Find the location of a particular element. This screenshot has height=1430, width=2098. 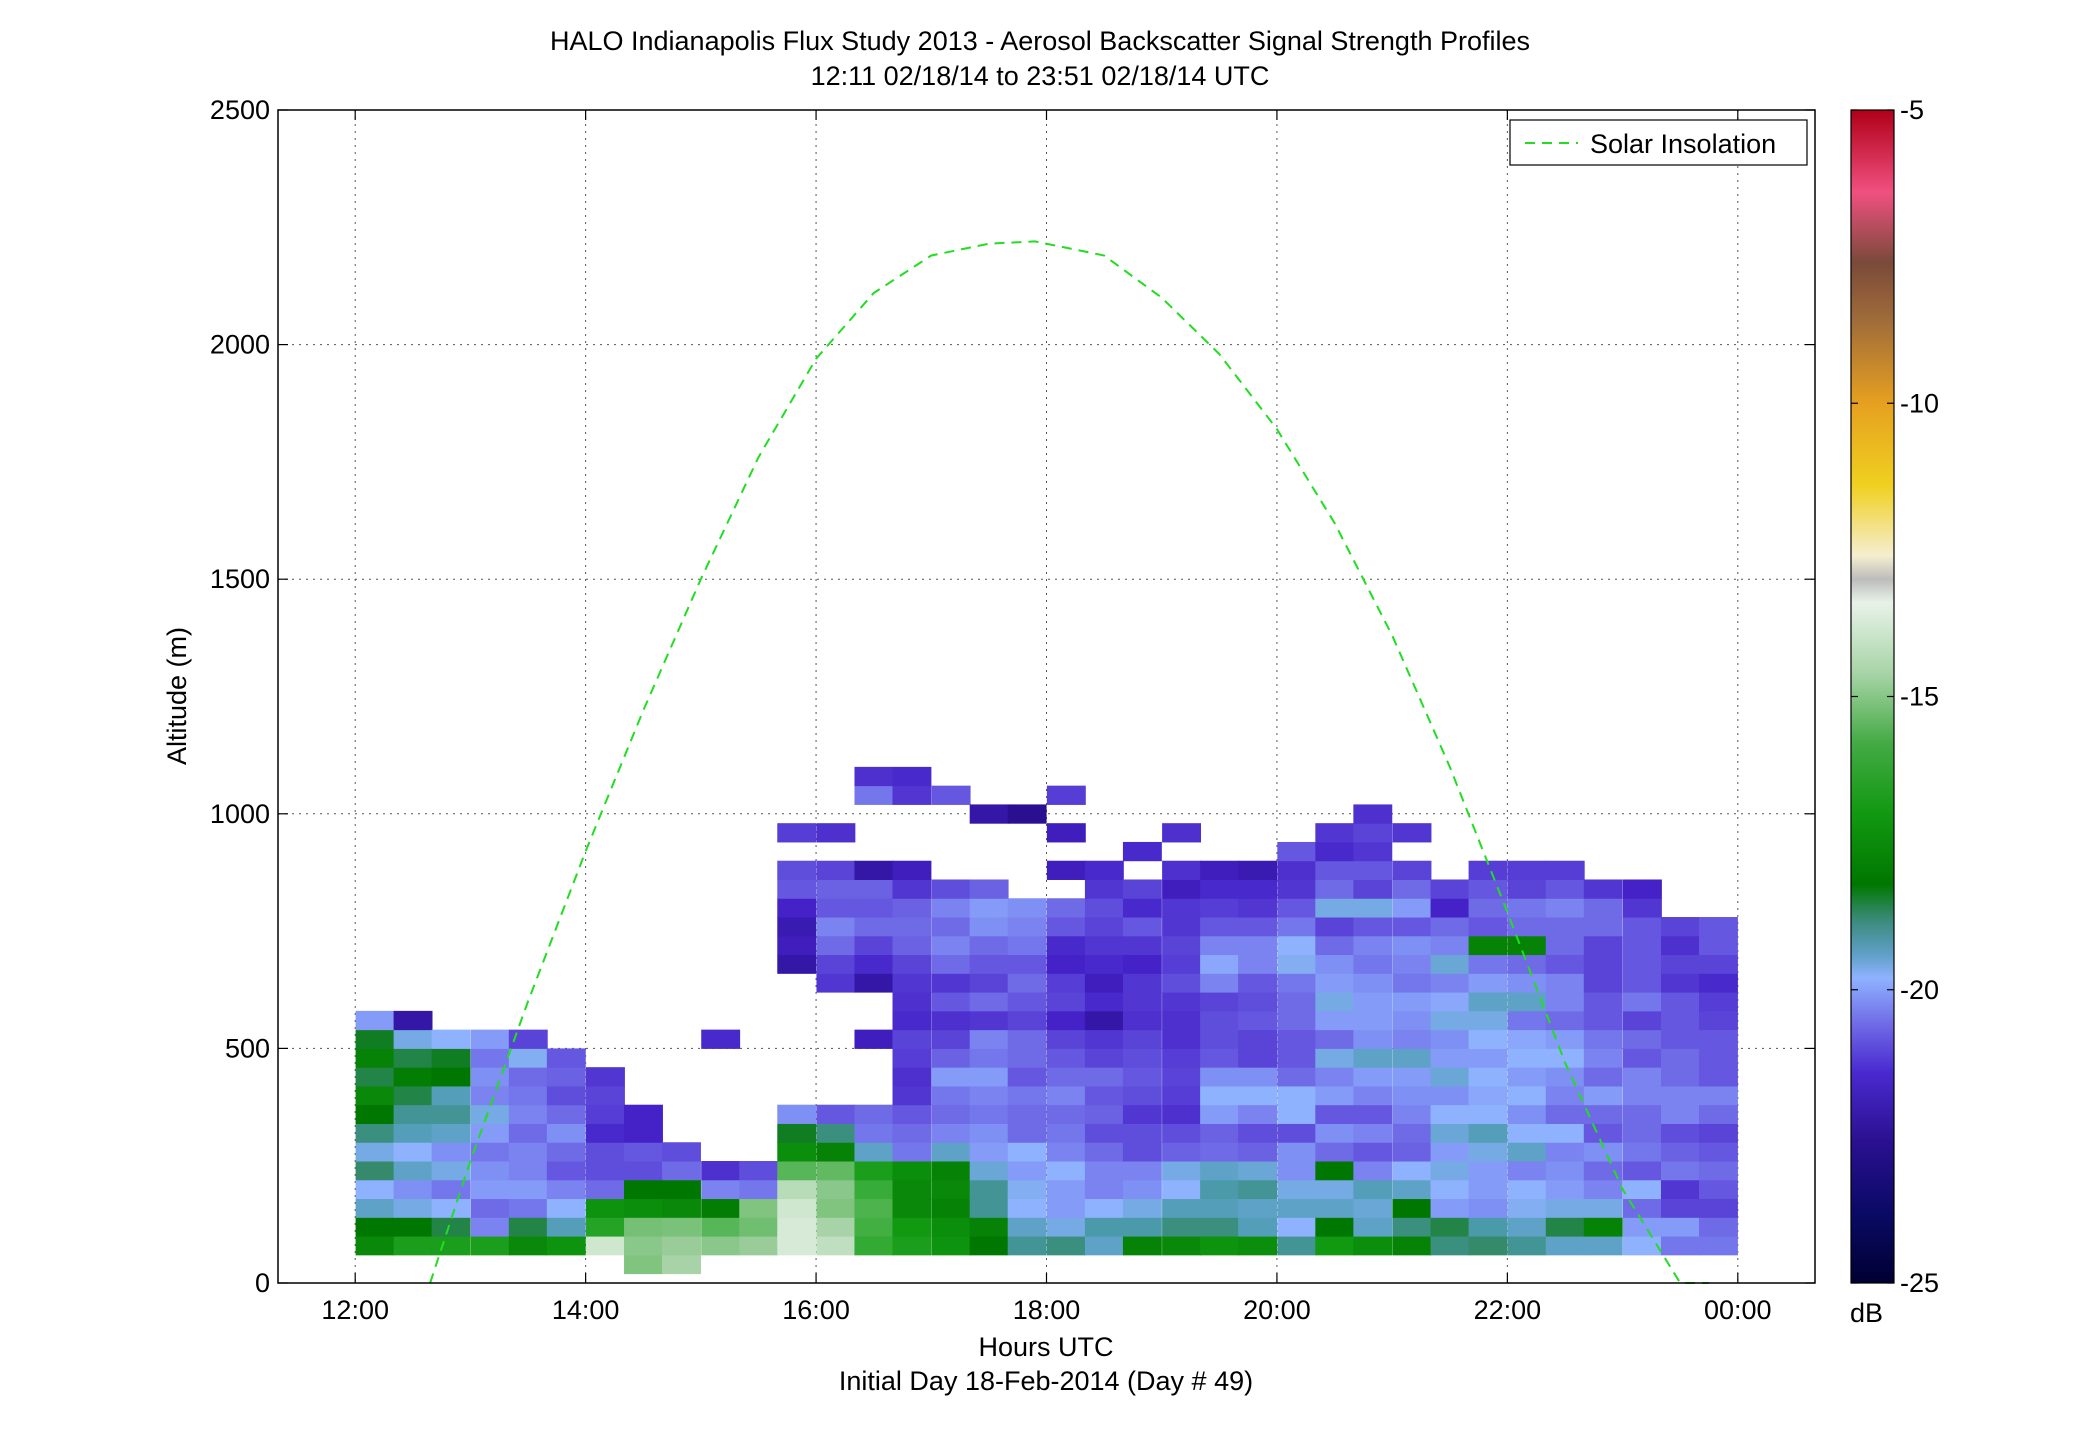

colorbar: -5 -10 -15 -20 -25 dB is located at coordinates (1894, 711).